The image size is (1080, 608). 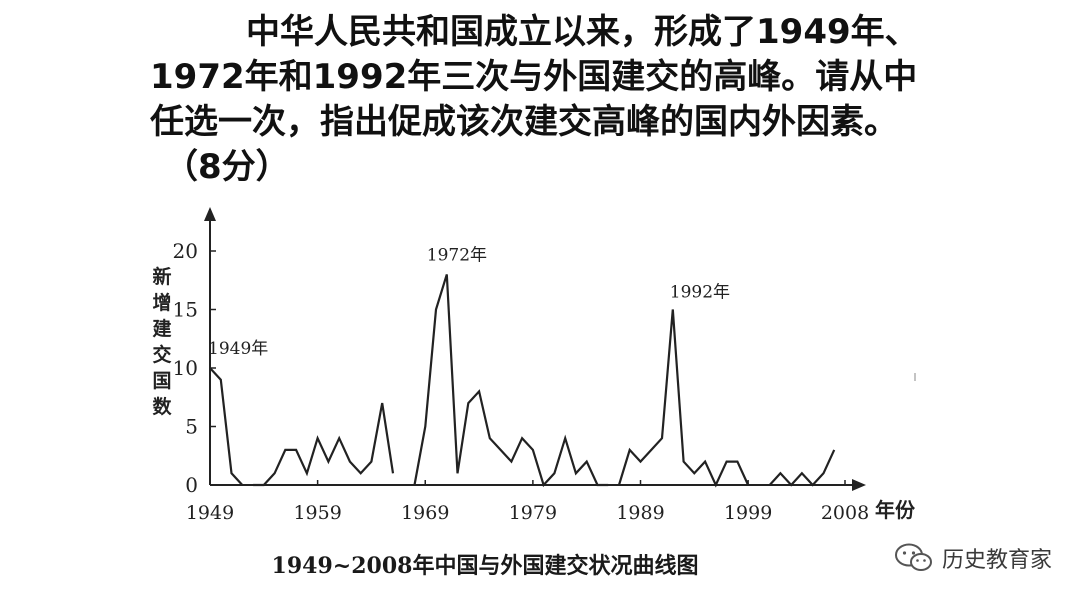 I want to click on watermark: 历史教育家, so click(x=973, y=558).